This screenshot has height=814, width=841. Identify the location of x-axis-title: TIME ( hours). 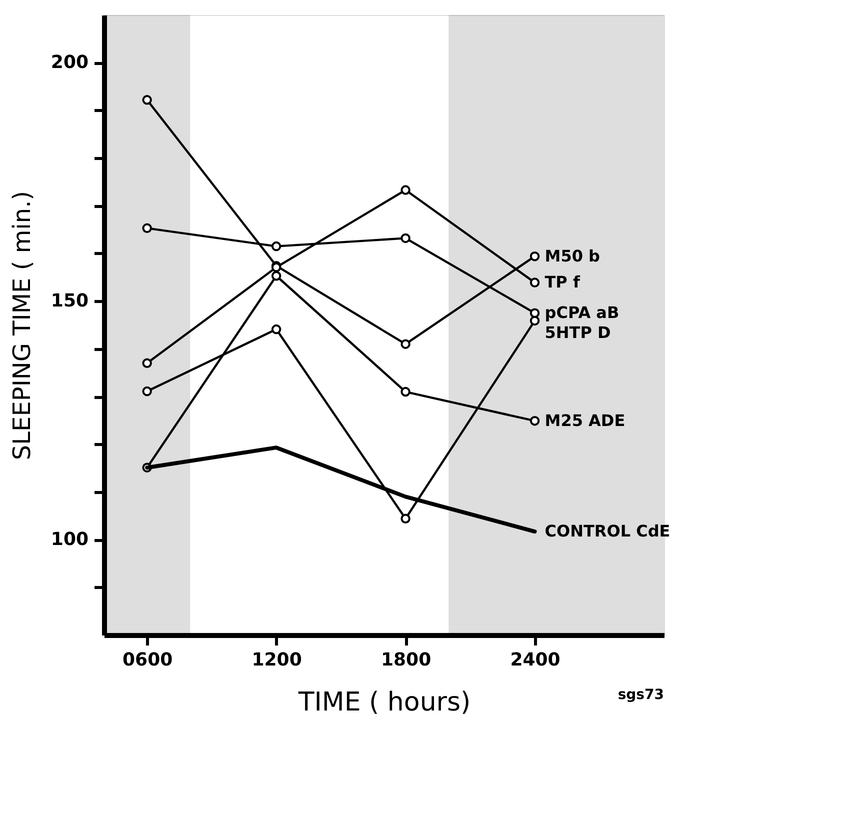
(384, 703).